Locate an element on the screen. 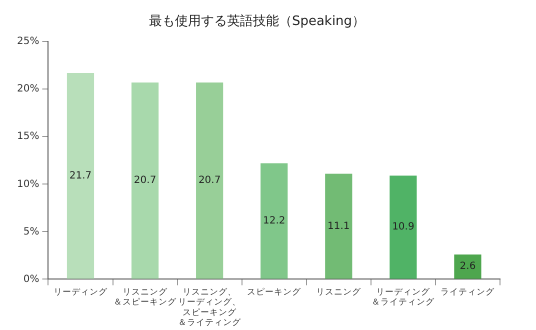 Image resolution: width=536 pixels, height=330 pixels. y-tick-label: 10% is located at coordinates (28, 184).